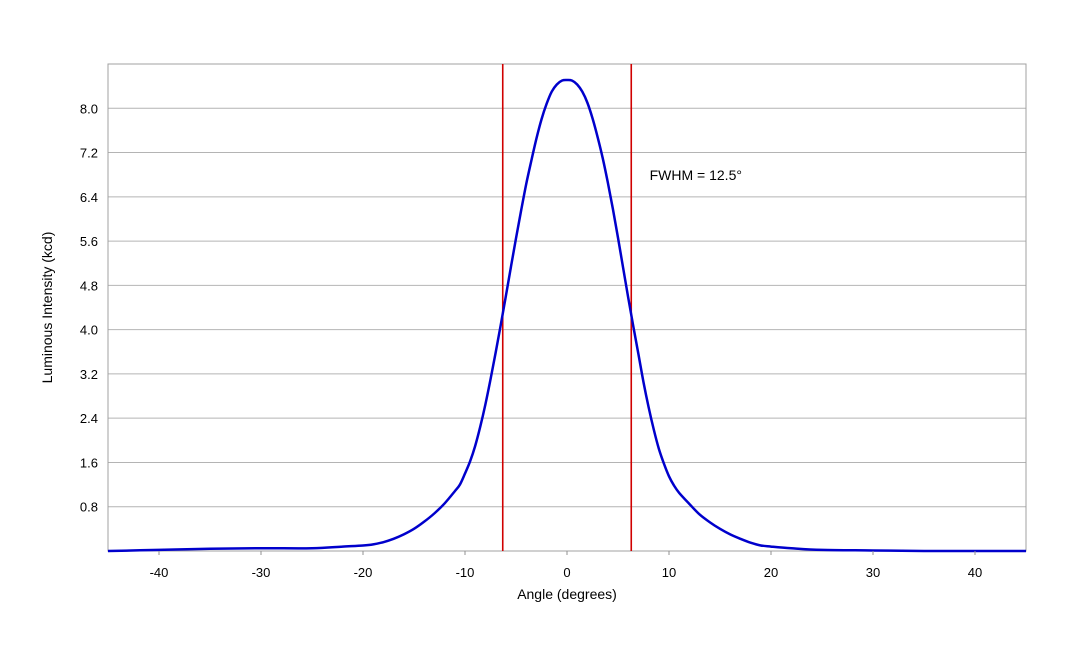  I want to click on vline-layer, so click(567, 307).